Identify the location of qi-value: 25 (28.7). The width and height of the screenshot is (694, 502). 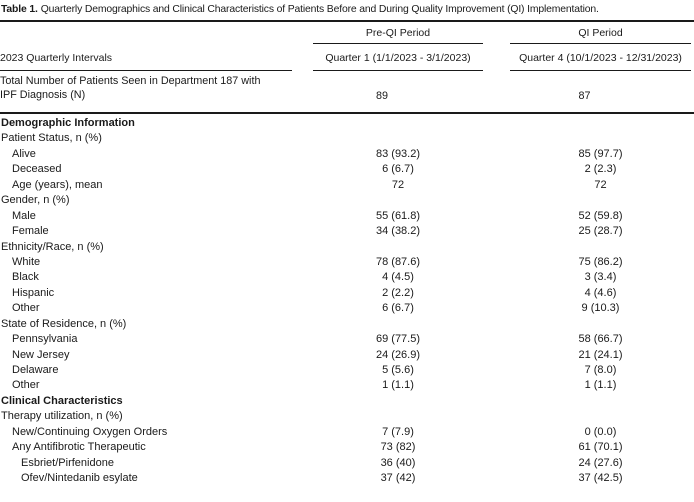
(600, 231).